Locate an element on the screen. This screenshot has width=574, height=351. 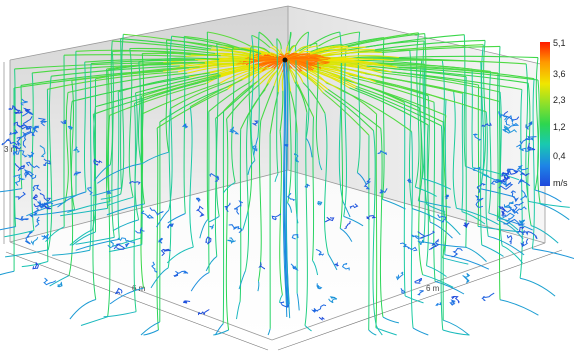
legend-tick-label: 3,6 is located at coordinates (559, 74).